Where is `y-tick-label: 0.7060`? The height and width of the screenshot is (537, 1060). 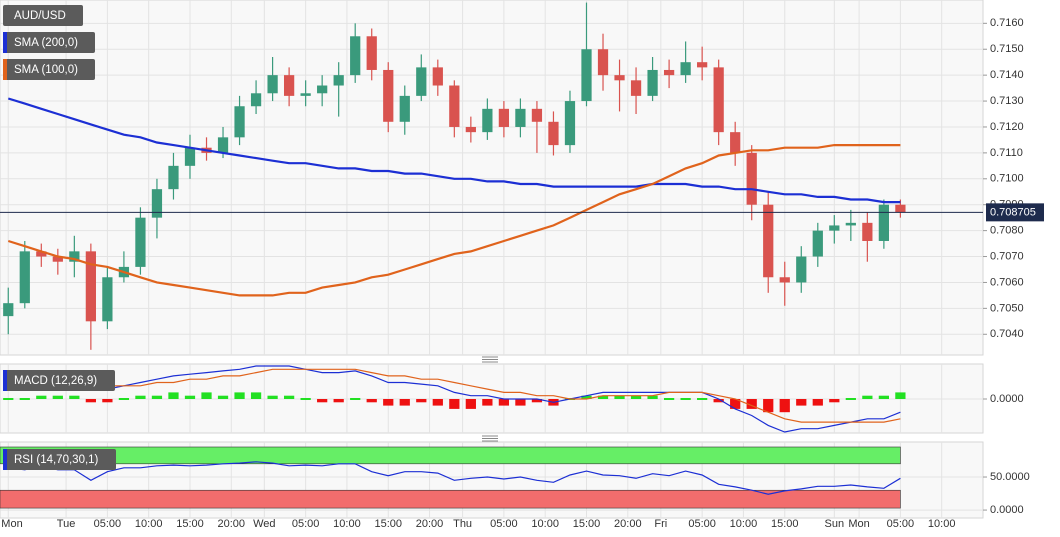 y-tick-label: 0.7060 is located at coordinates (1007, 282).